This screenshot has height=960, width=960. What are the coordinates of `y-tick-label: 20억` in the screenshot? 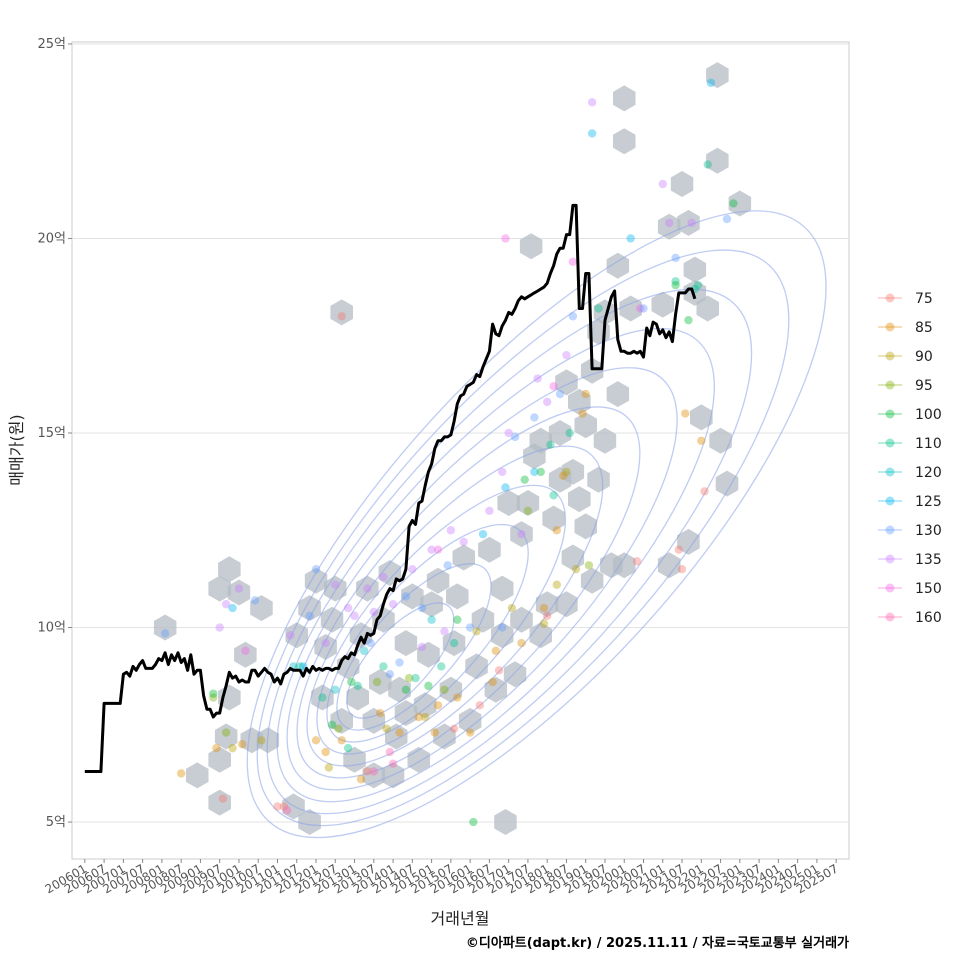 It's located at (51, 238).